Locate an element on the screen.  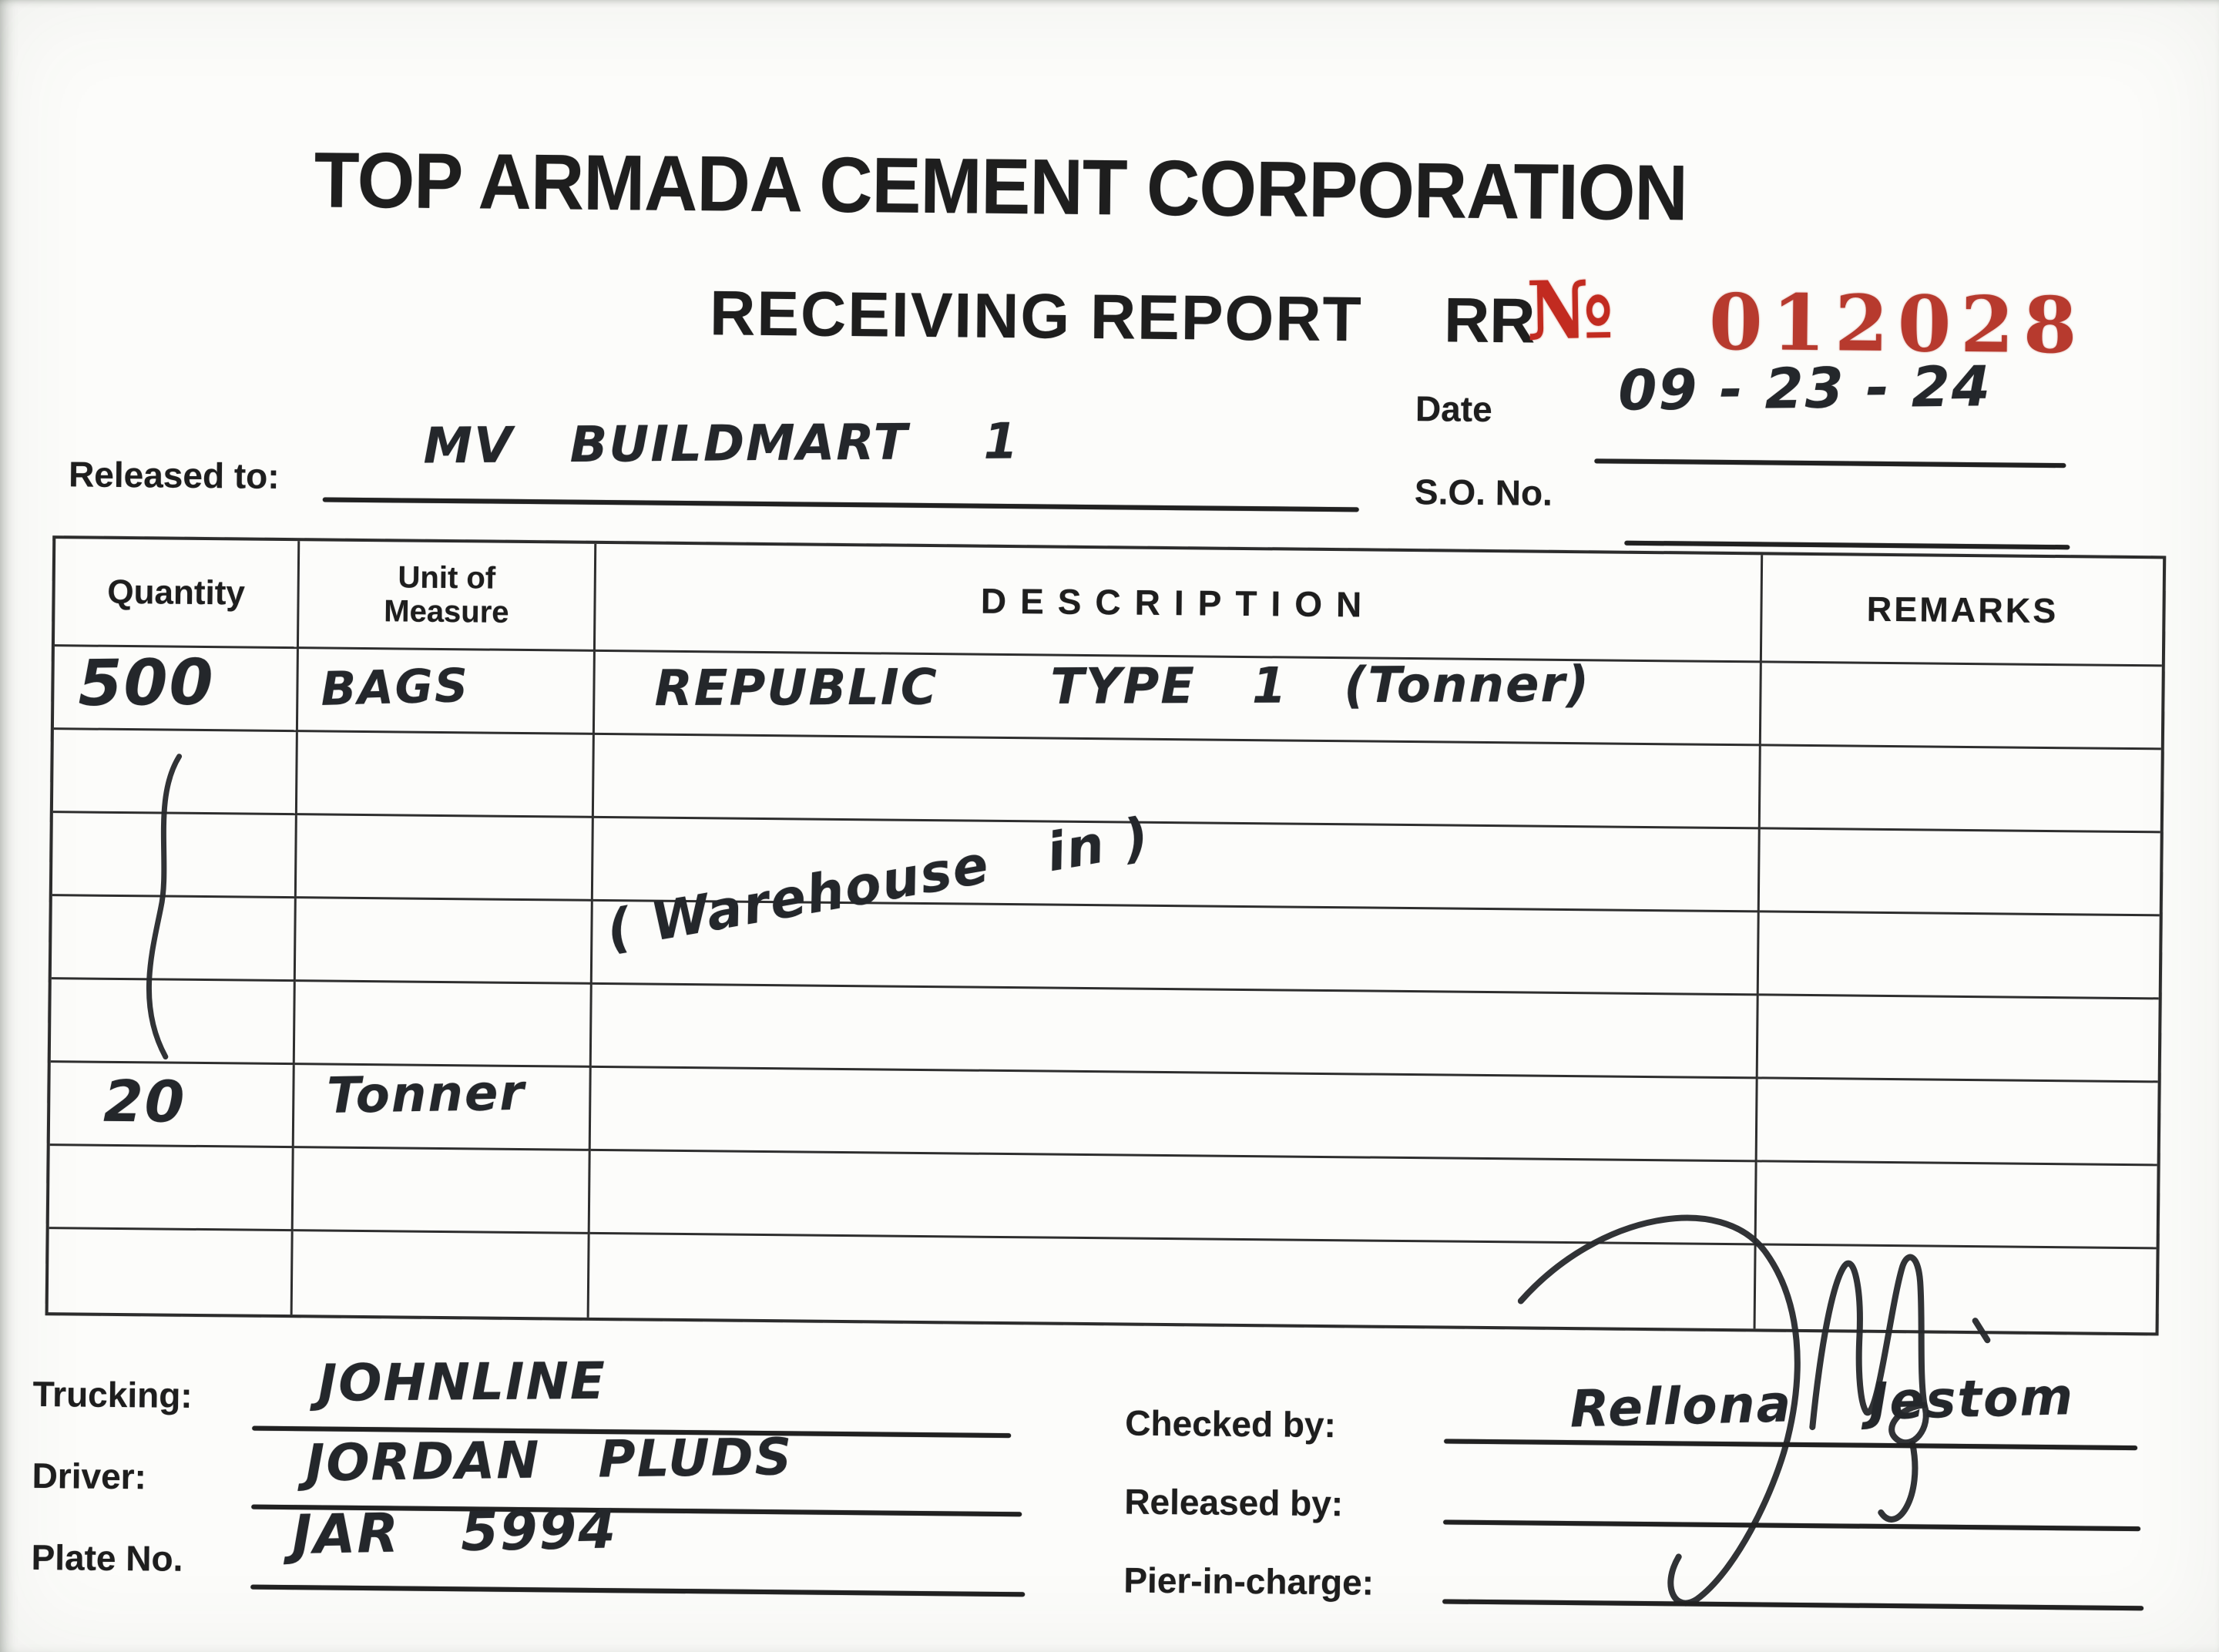
checked-by-handwritten-value: Rellona Jestom is located at coordinates (1822, 1403).